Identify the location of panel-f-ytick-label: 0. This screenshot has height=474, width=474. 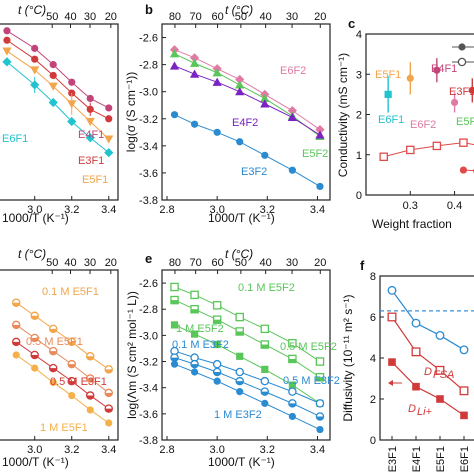
(373, 441).